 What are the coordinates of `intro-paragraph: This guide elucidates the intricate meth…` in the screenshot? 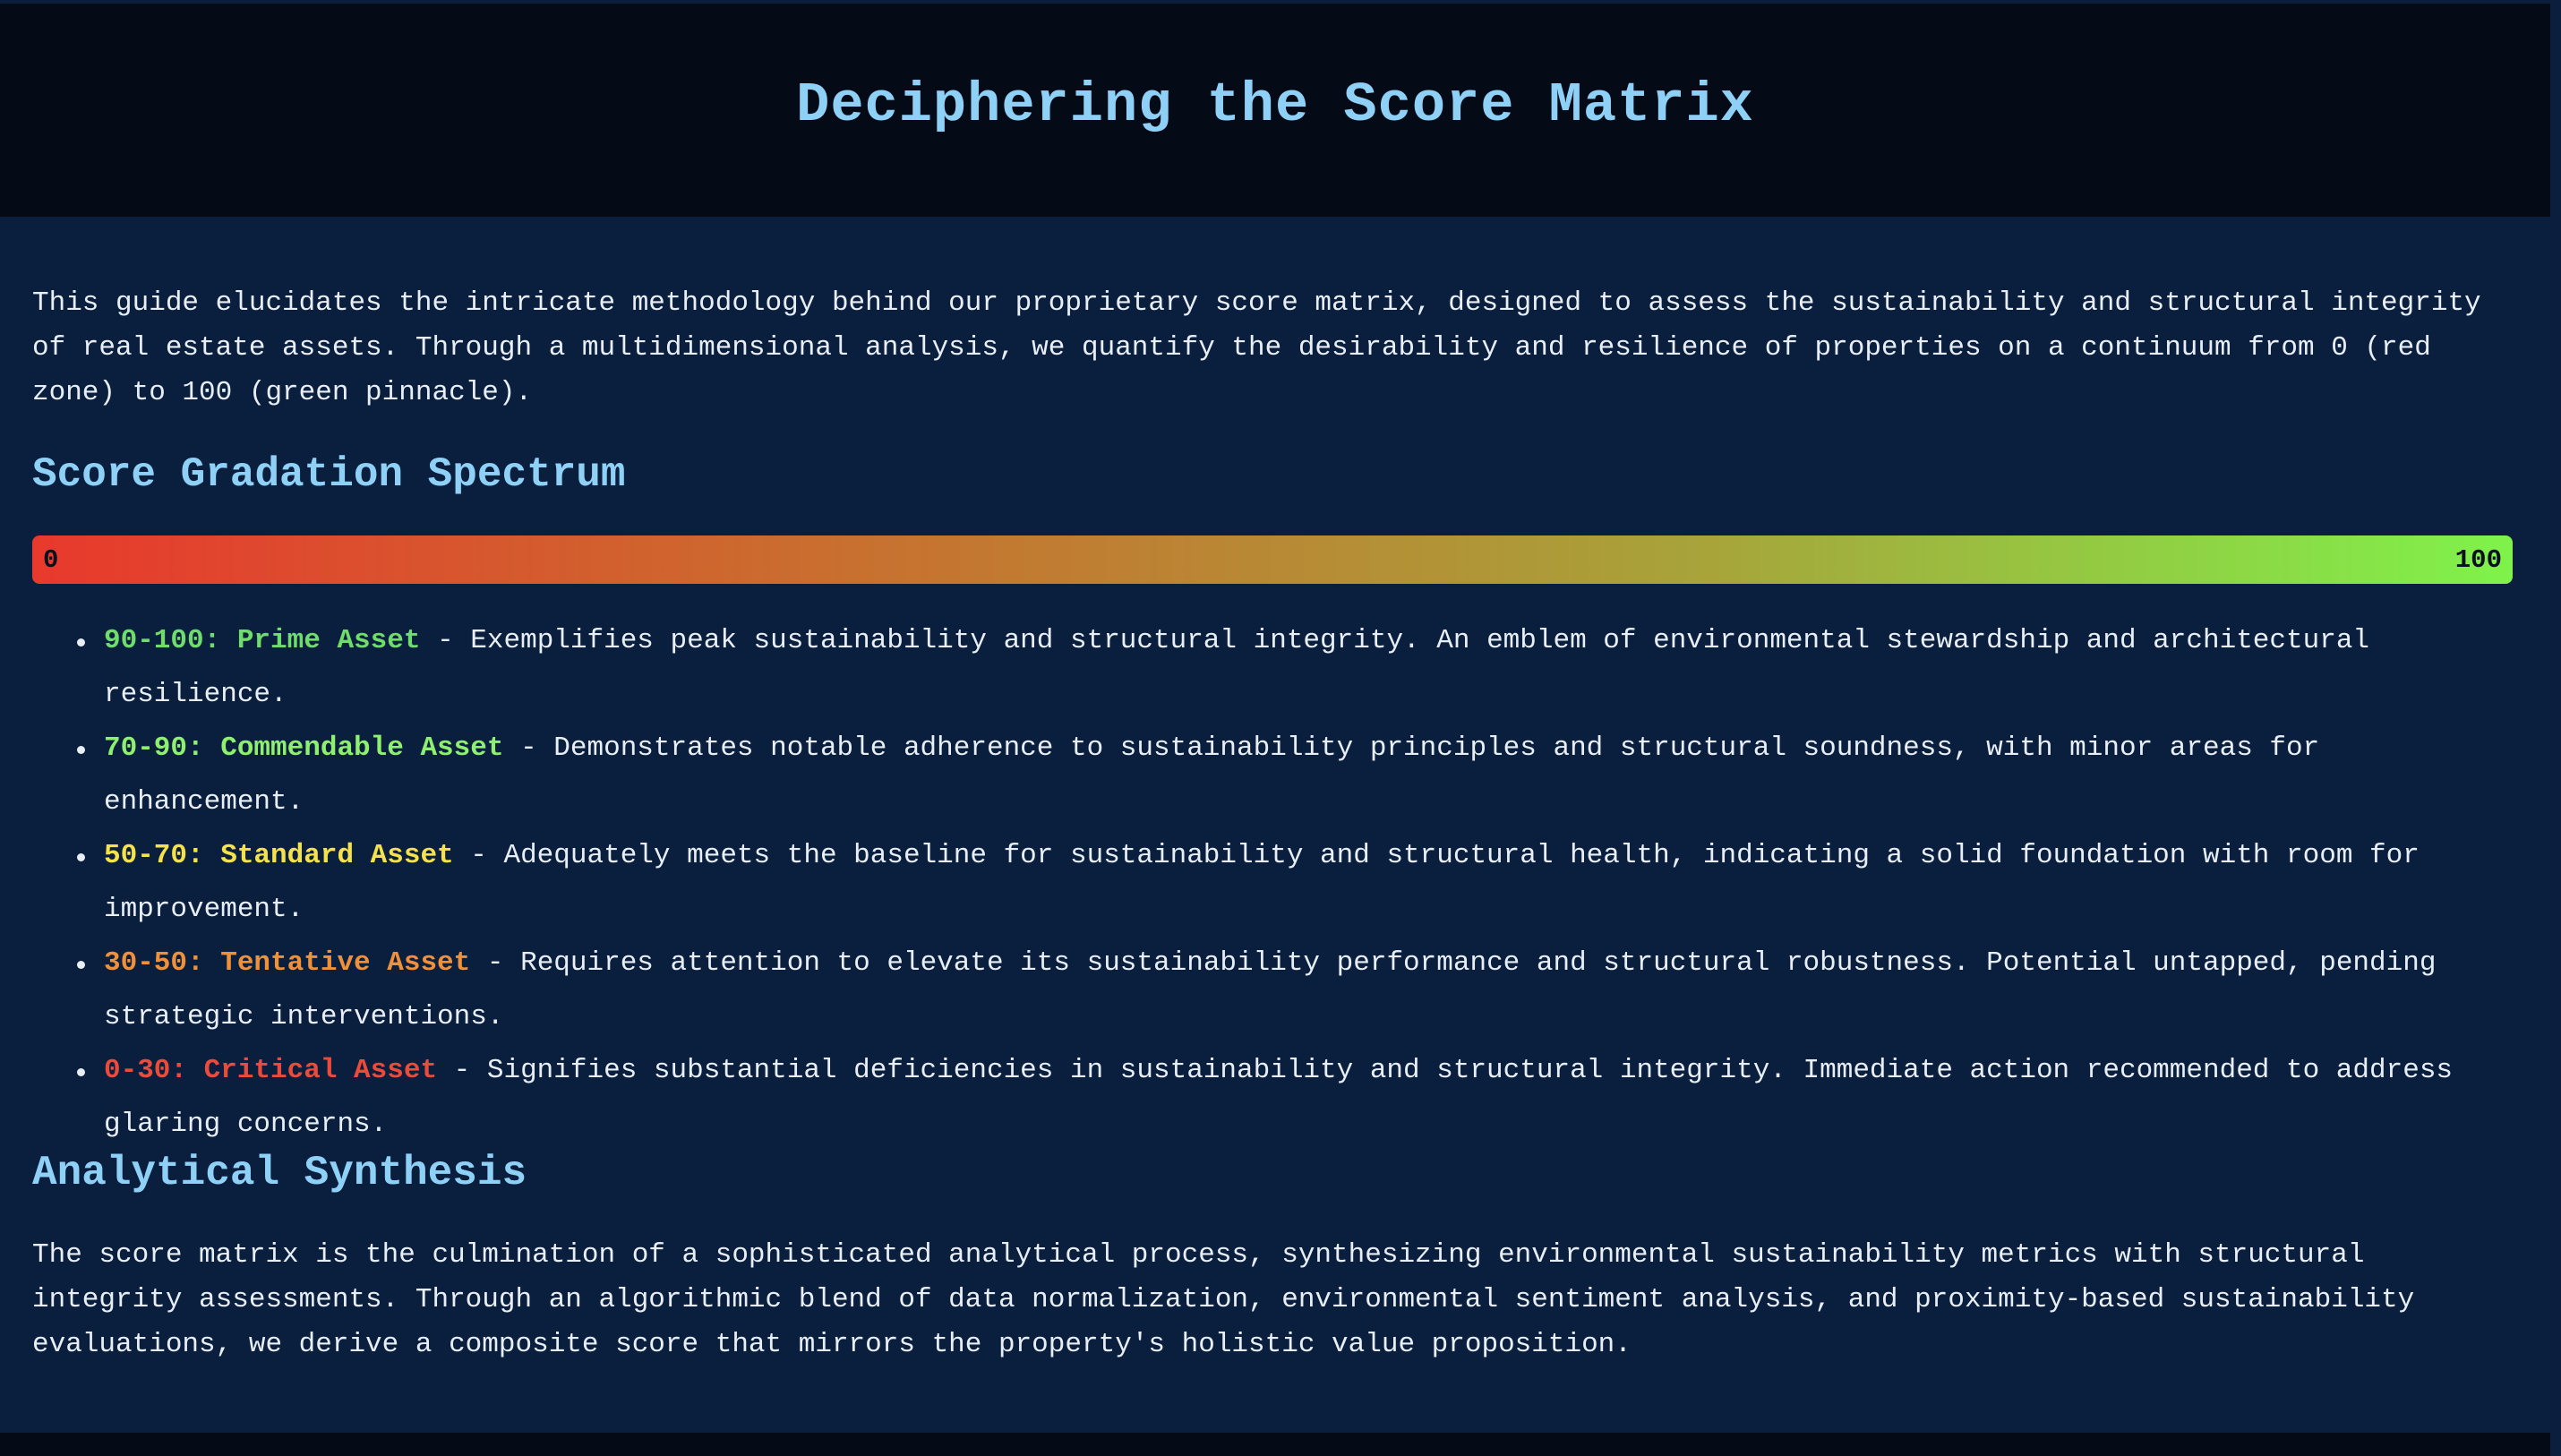 It's located at (1257, 347).